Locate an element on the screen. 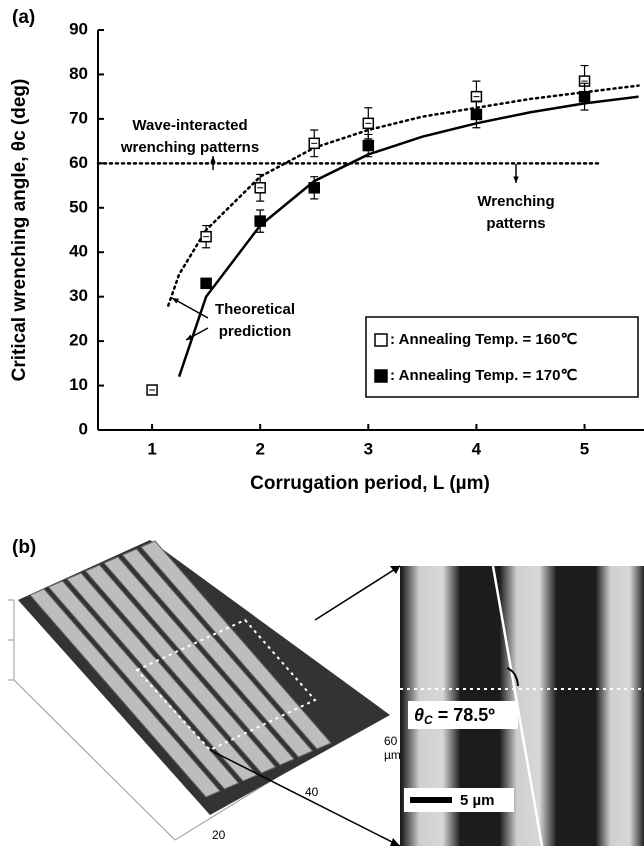  legend-label: : Annealing Temp. = 170℃ is located at coordinates (483, 375).